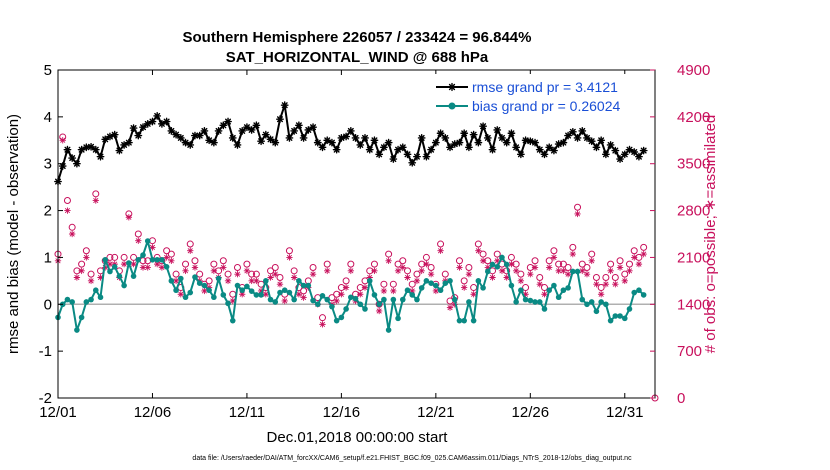 The image size is (830, 470). I want to click on x-tick-label: 12/16, so click(342, 412).